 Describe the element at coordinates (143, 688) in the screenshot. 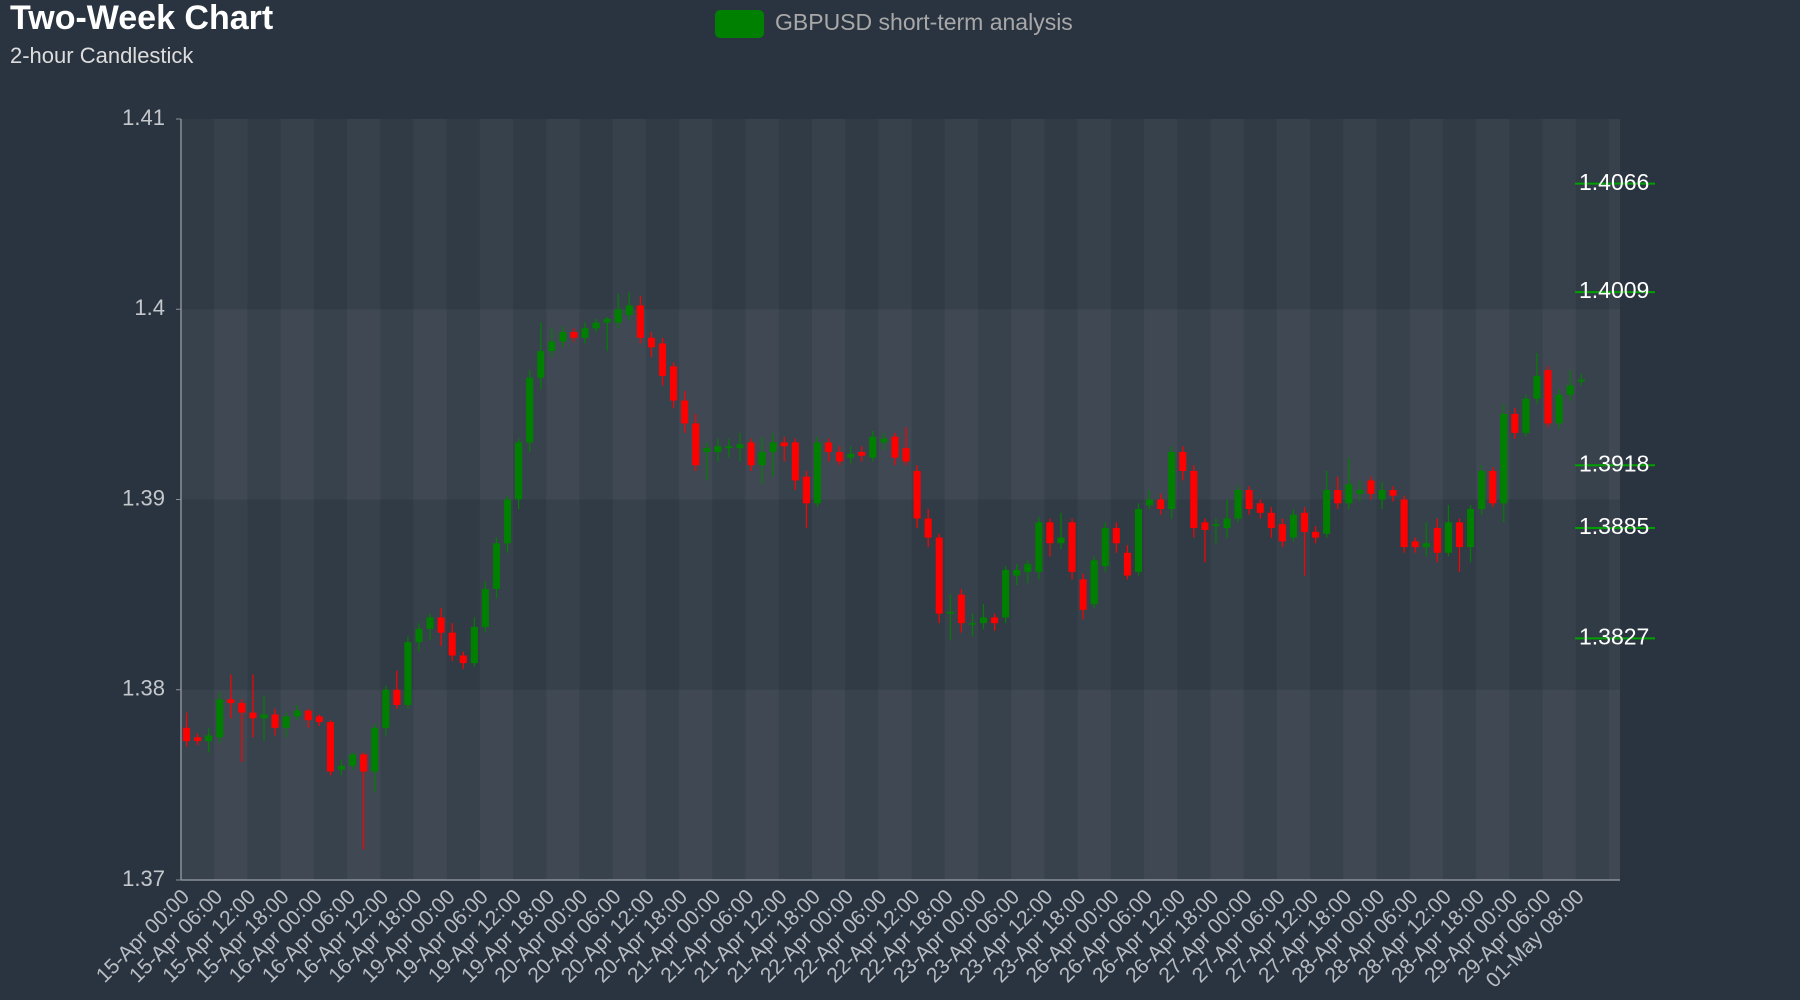

I see `y-tick-label: 1.38` at that location.